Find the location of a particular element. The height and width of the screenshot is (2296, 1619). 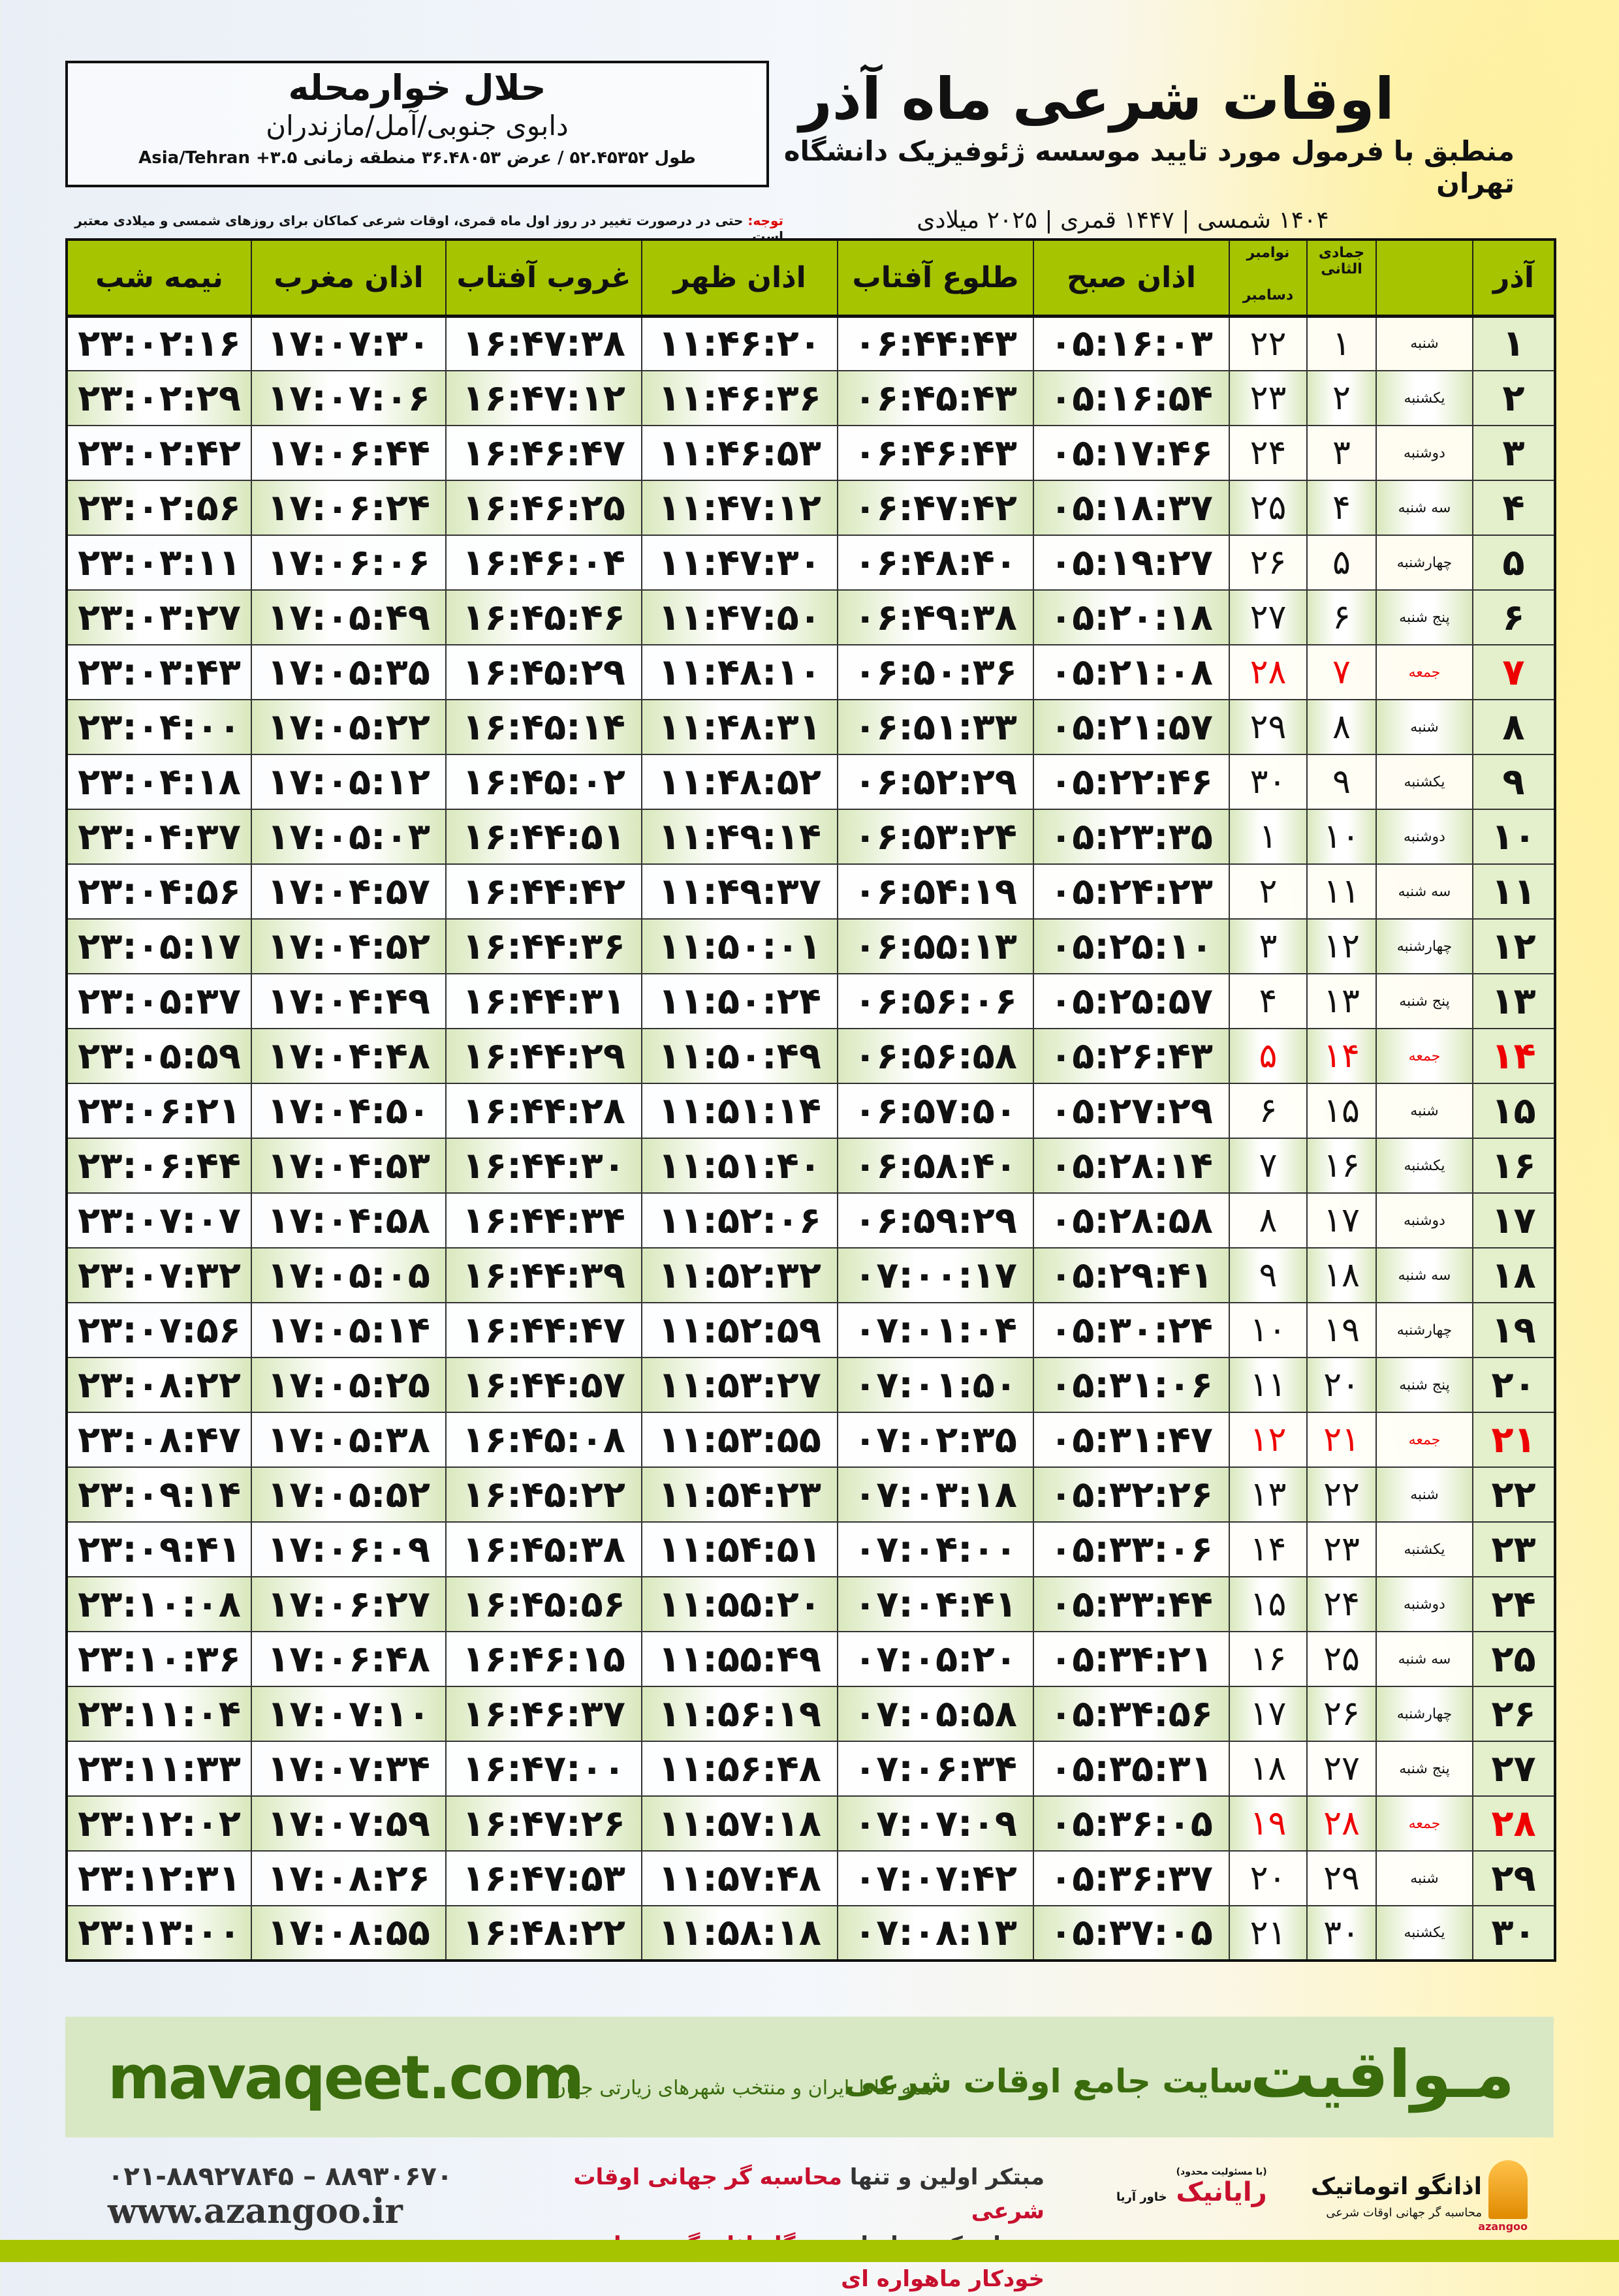

cell-sunrise: ۰۷:۰۷:۴۲ is located at coordinates (936, 1878).